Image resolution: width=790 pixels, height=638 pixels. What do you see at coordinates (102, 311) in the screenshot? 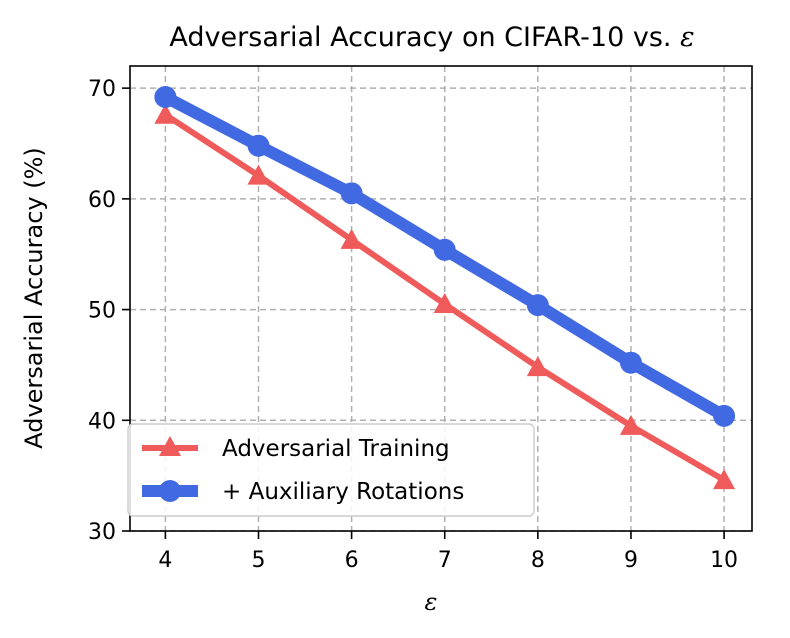
I see `y-tick-label: 50` at bounding box center [102, 311].